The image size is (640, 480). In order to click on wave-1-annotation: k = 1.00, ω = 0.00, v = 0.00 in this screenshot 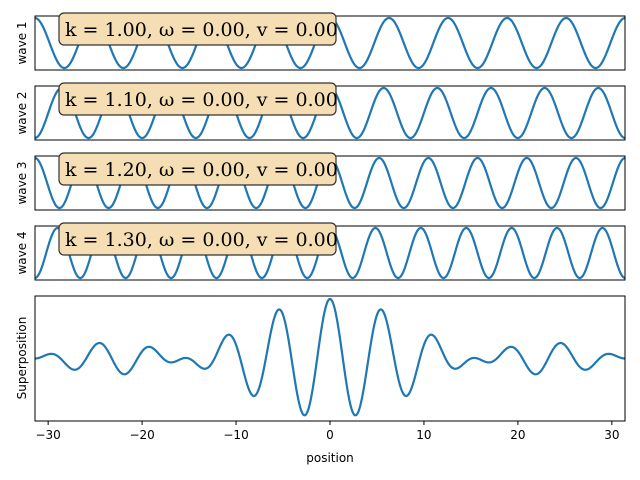, I will do `click(201, 30)`.